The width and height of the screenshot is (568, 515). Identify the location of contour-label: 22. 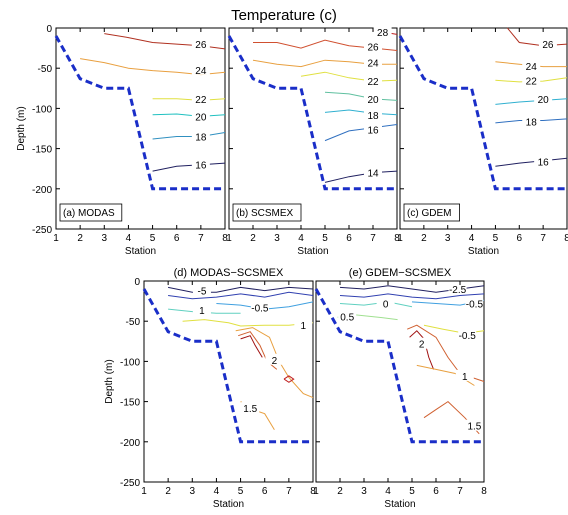
(532, 81).